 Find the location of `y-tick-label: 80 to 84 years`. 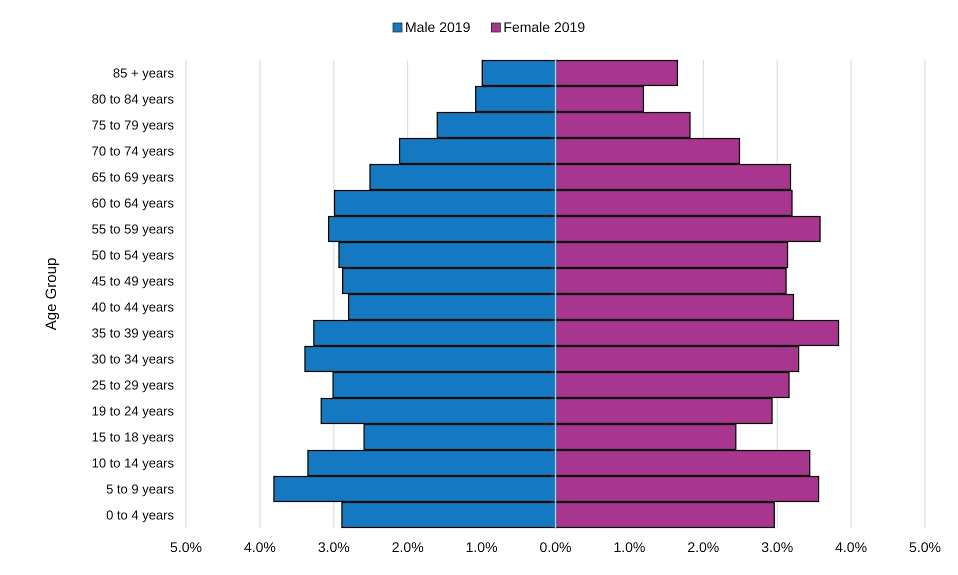

y-tick-label: 80 to 84 years is located at coordinates (133, 99).